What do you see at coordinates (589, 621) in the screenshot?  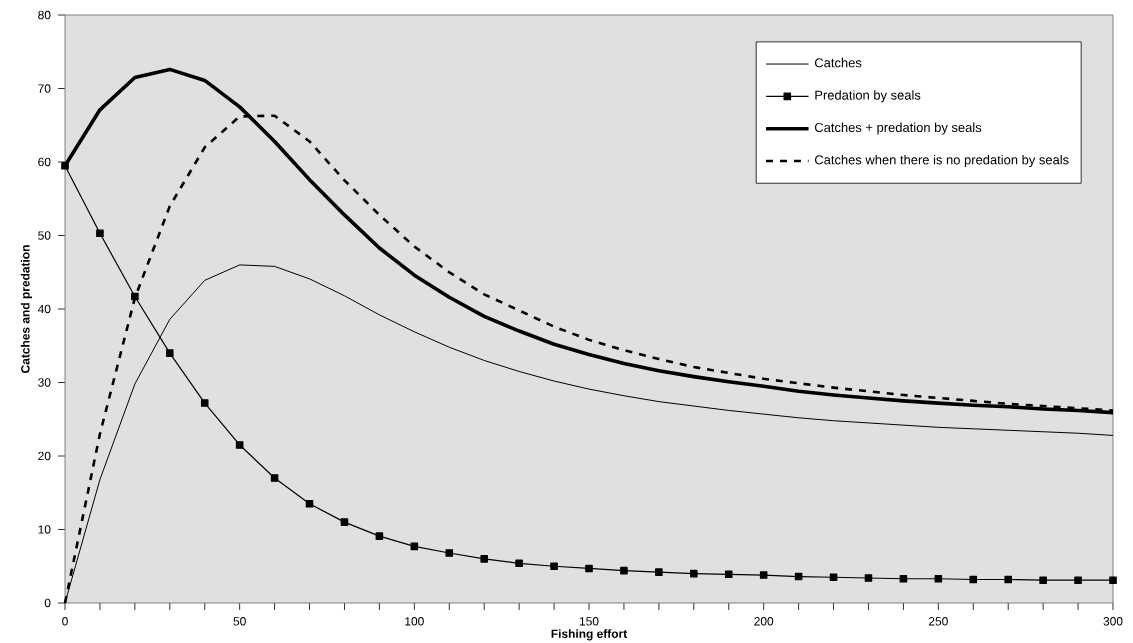 I see `x-tick-label: 150` at bounding box center [589, 621].